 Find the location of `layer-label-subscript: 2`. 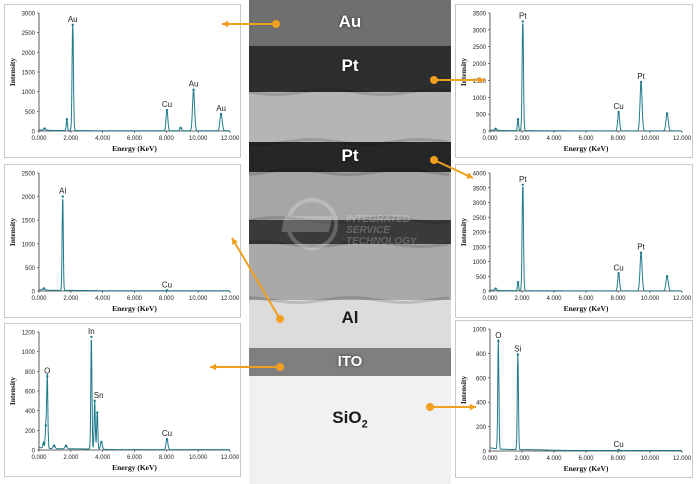

layer-label-subscript: 2 is located at coordinates (364, 424).